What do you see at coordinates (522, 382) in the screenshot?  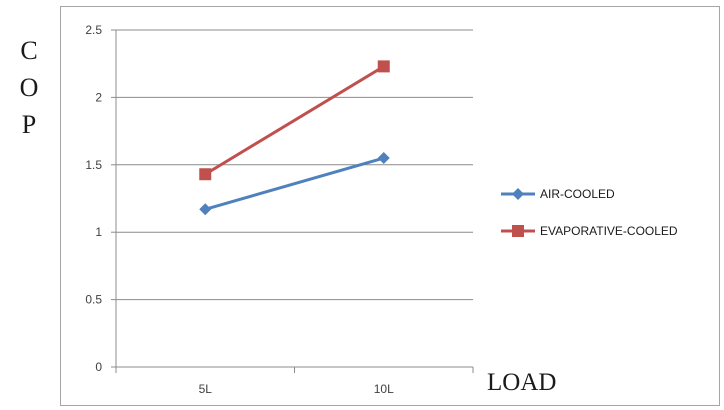 I see `x-axis-label: LOAD` at bounding box center [522, 382].